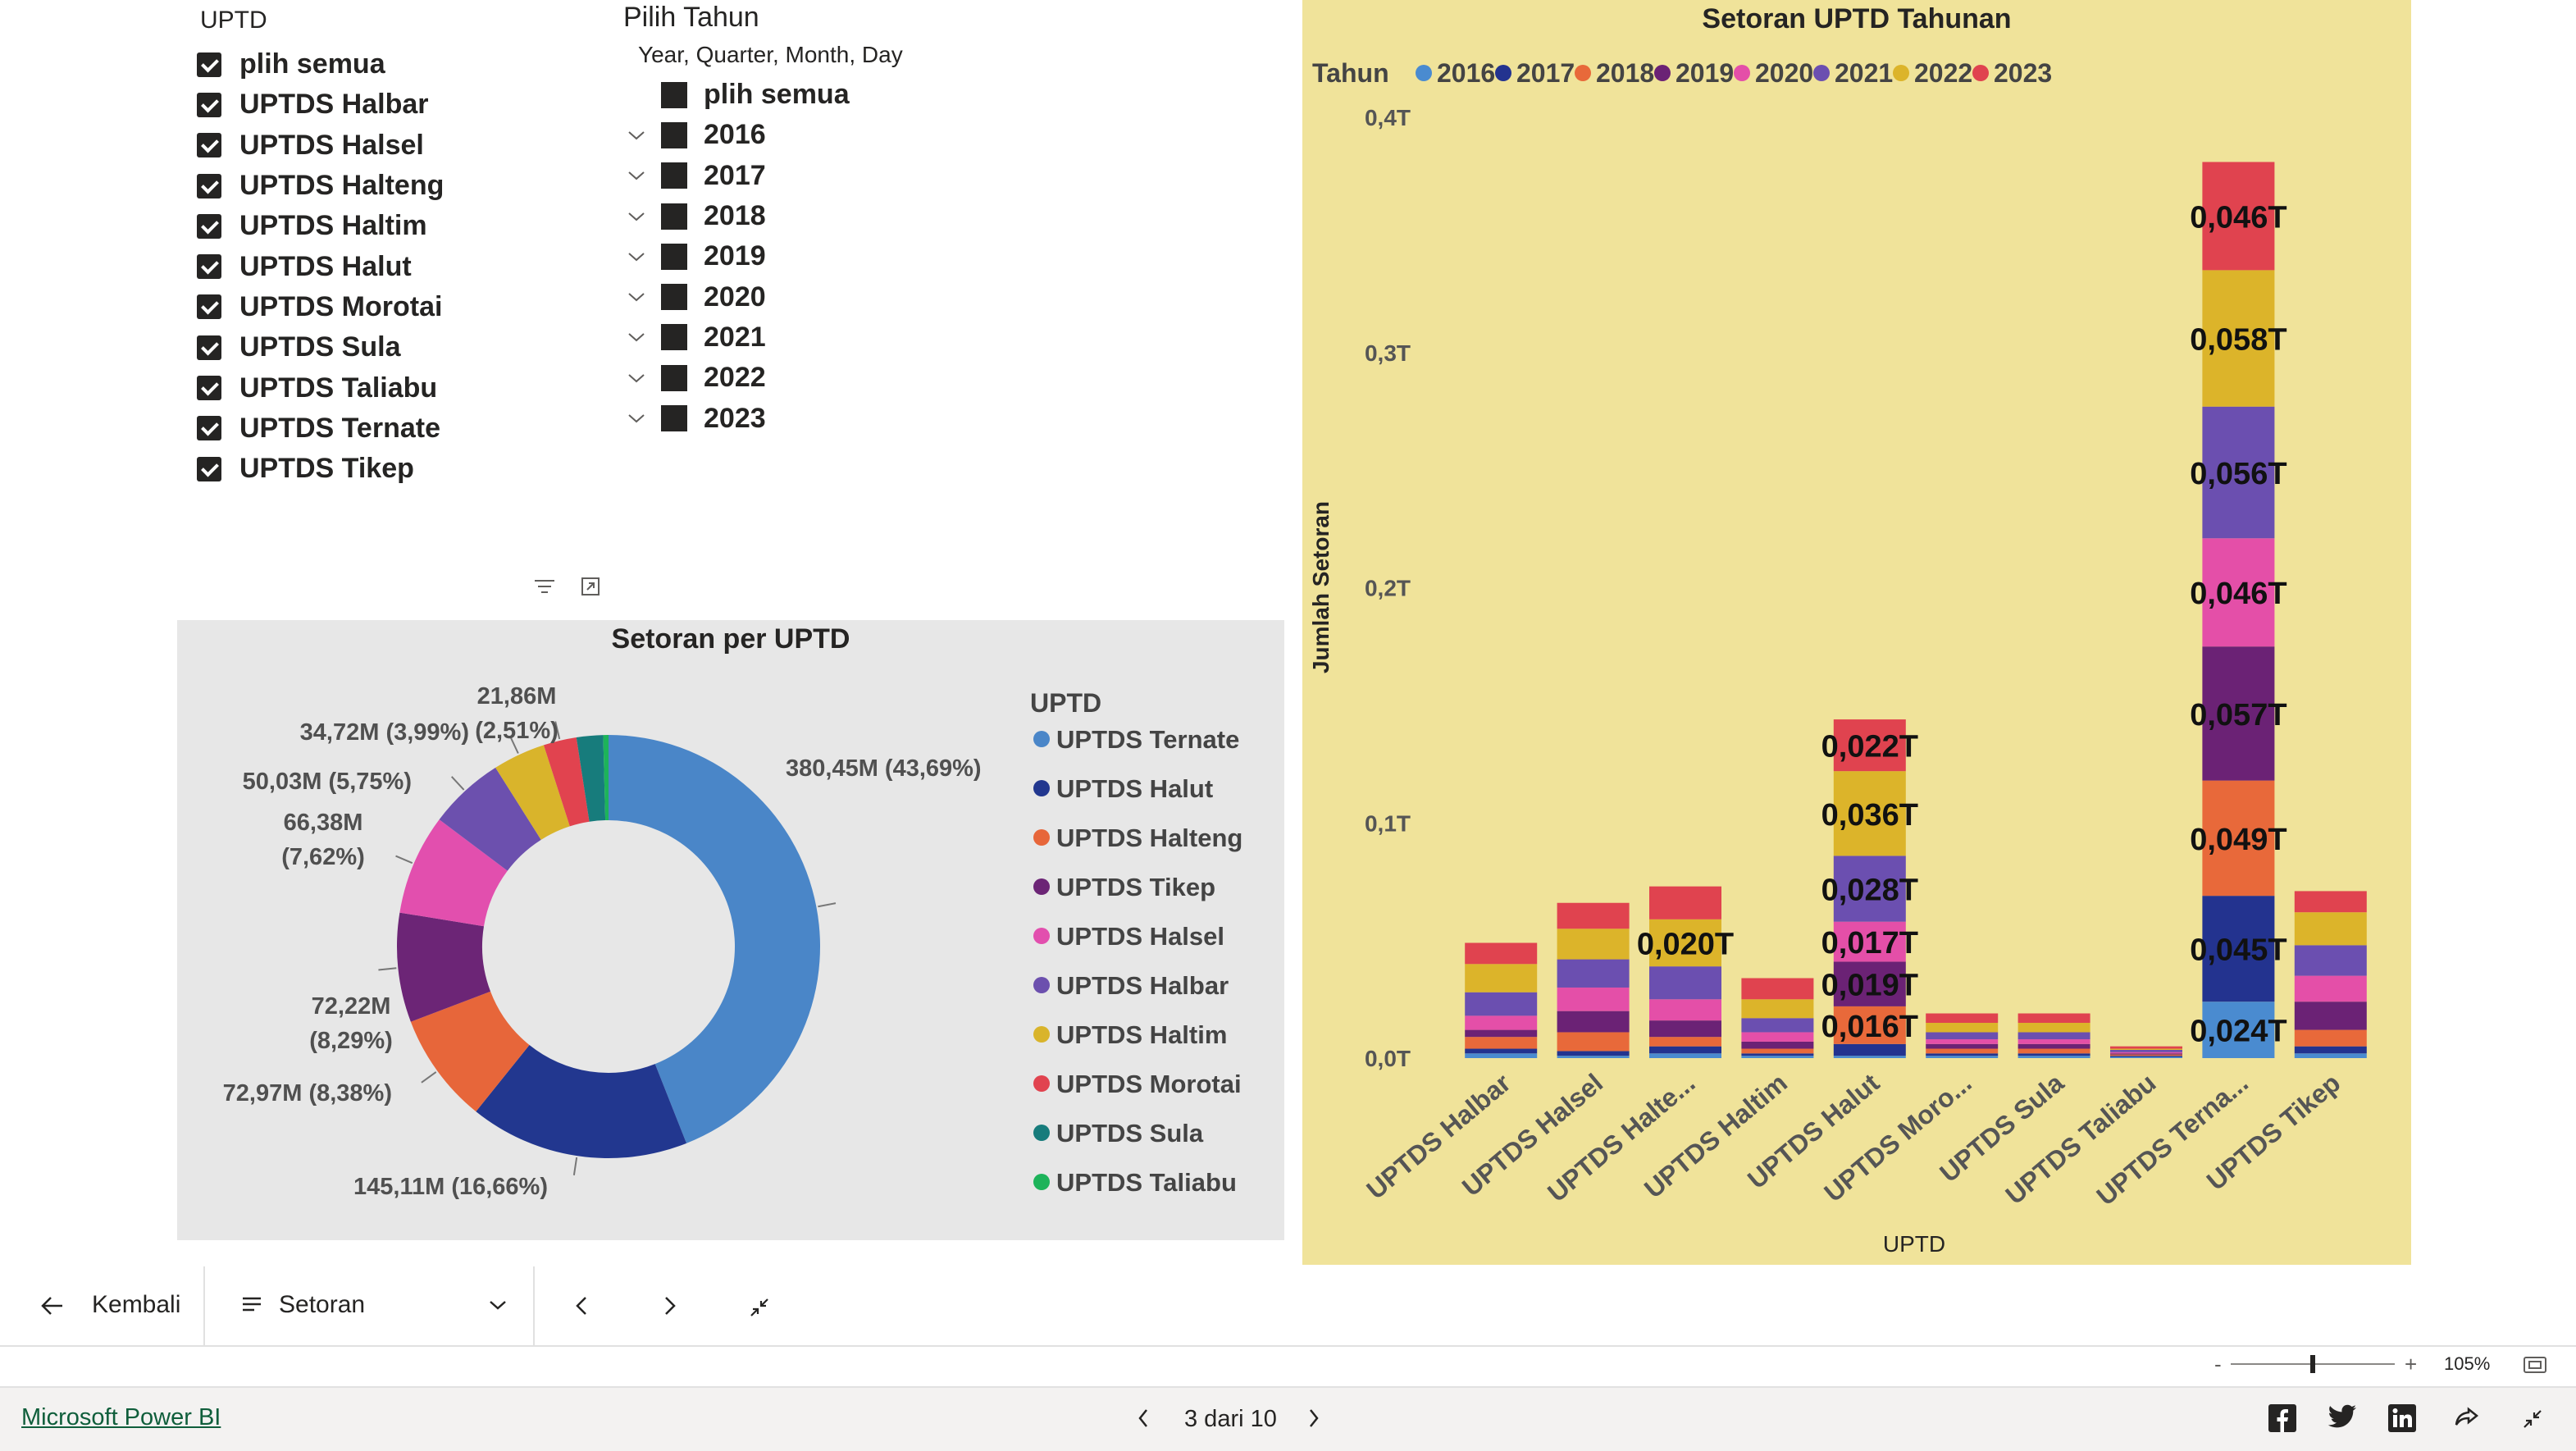  What do you see at coordinates (2023, 73) in the screenshot?
I see `bar-legend-item: 2023` at bounding box center [2023, 73].